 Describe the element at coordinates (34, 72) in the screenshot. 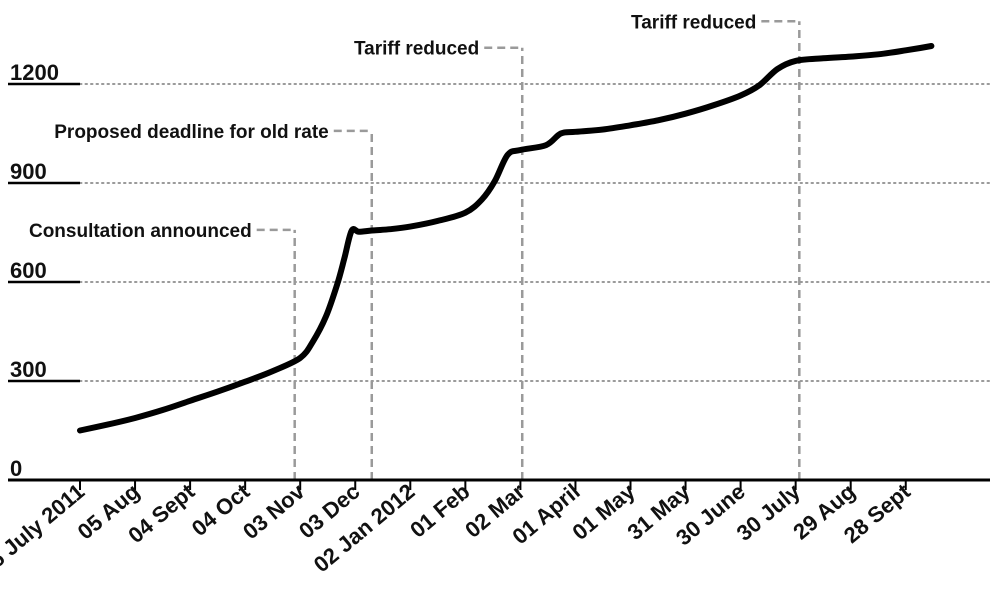

I see `y-tick-label: 1200` at that location.